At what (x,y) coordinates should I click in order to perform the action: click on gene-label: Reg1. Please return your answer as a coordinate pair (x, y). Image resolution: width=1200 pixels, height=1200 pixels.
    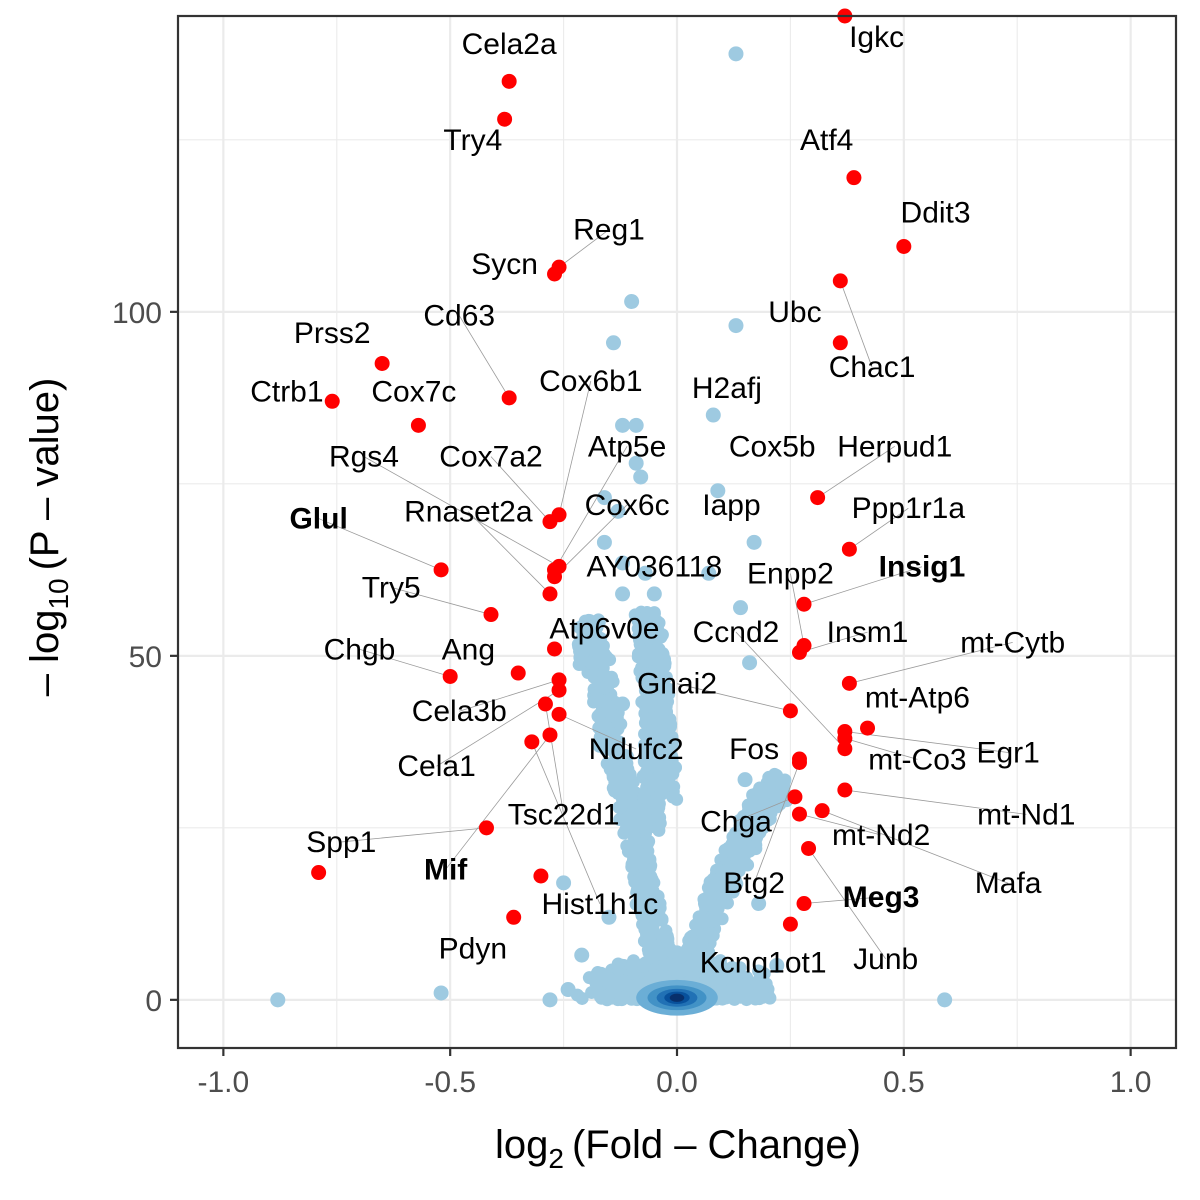
    Looking at the image, I should click on (609, 230).